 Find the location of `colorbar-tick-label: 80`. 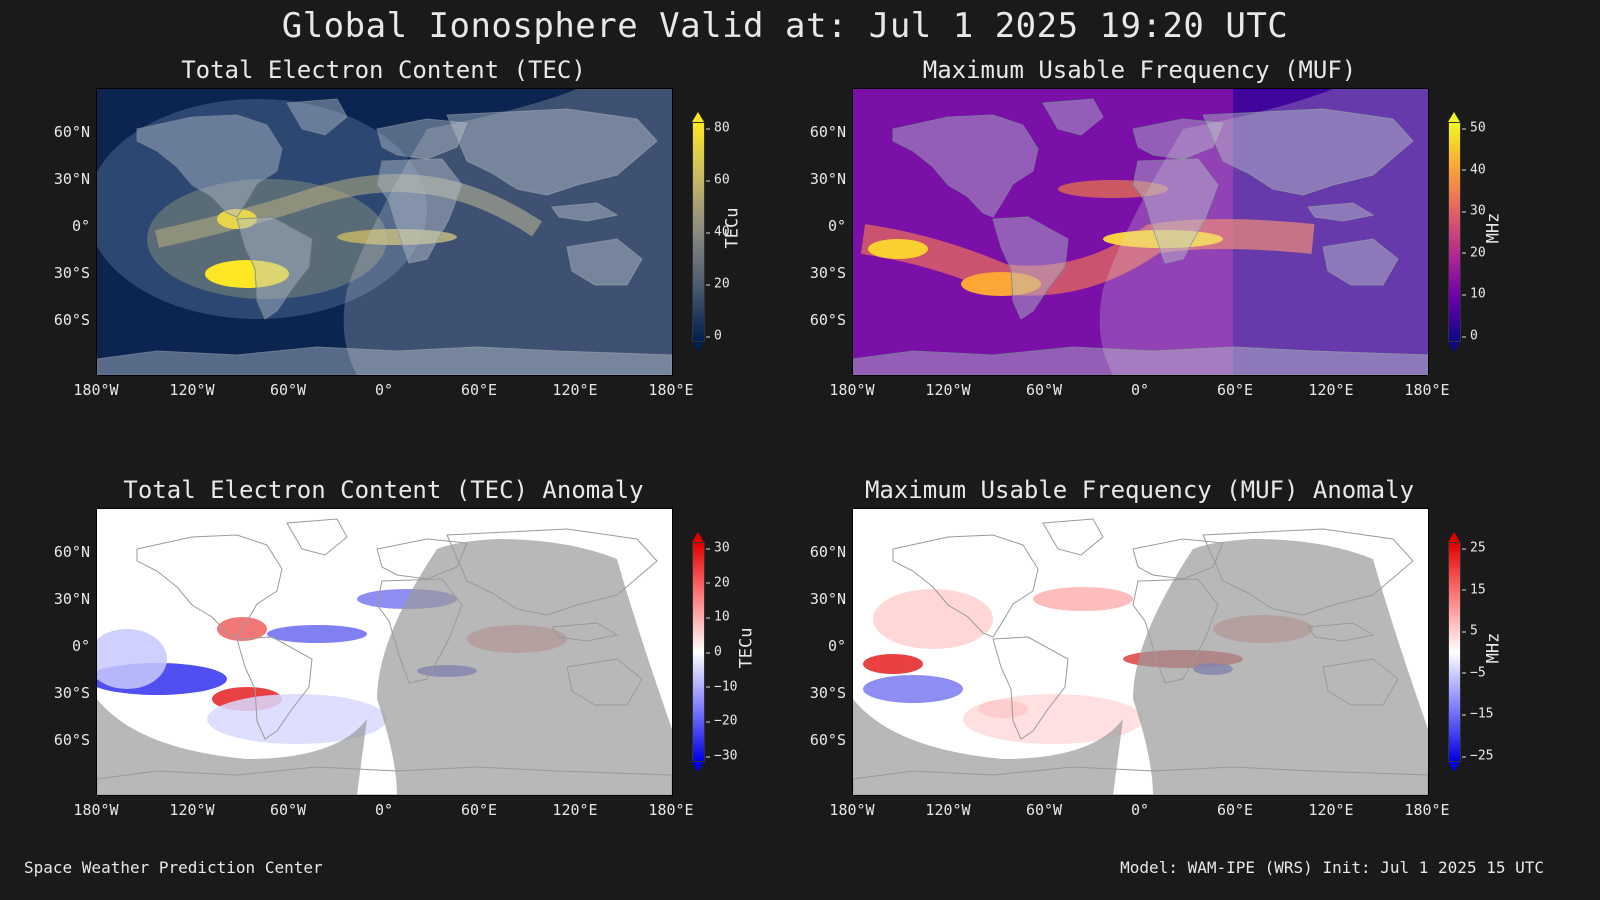

colorbar-tick-label: 80 is located at coordinates (718, 128).